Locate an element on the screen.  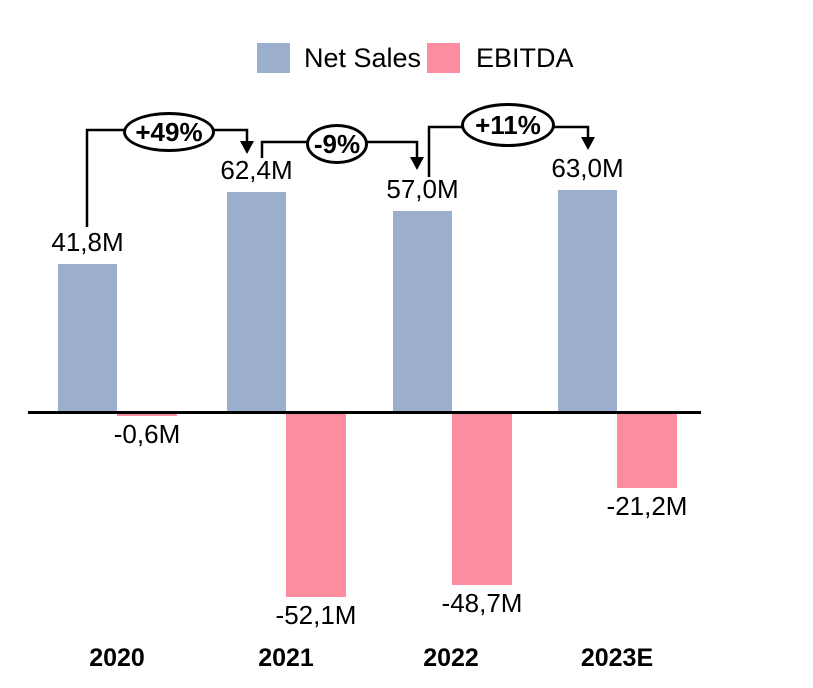
growth-badge-label: +11% is located at coordinates (508, 124).